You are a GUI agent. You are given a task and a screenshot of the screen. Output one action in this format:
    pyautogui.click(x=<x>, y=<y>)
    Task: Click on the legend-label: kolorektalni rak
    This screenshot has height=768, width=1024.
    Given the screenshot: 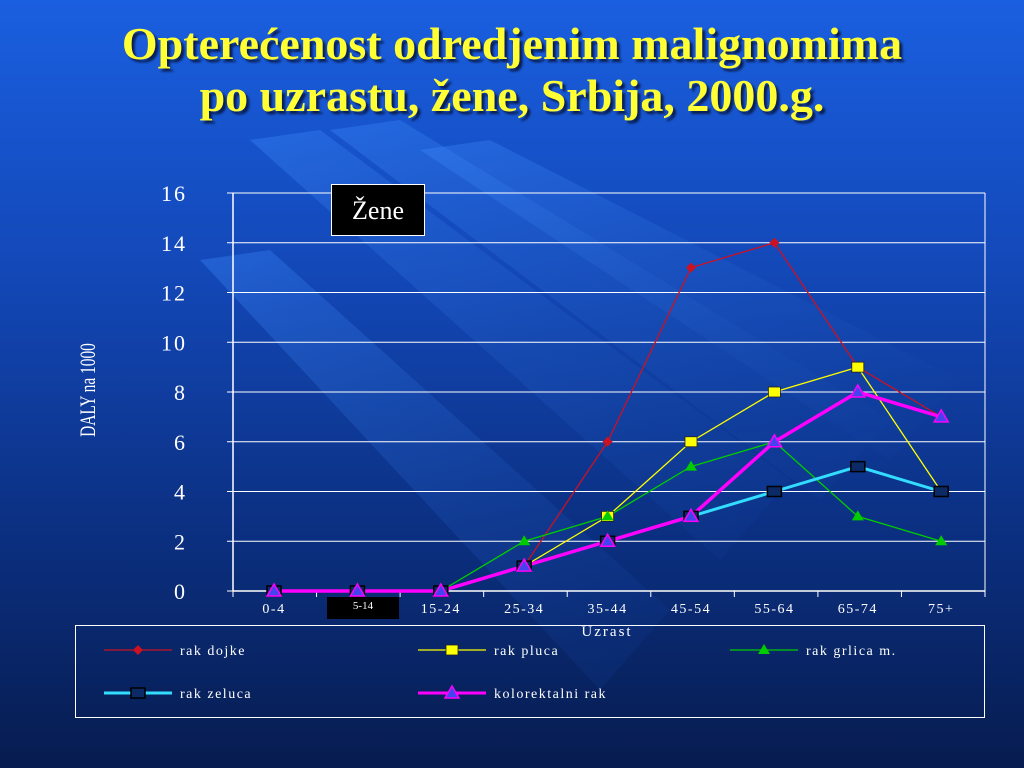 What is the action you would take?
    pyautogui.click(x=550, y=694)
    